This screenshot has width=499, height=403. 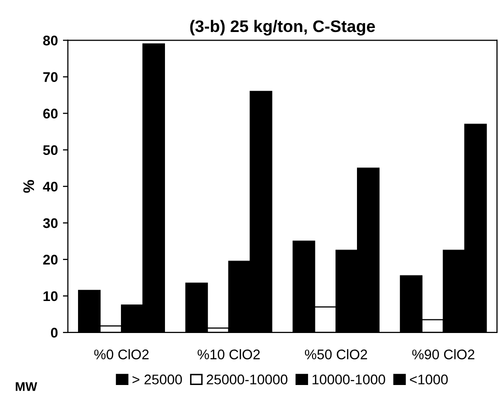 What do you see at coordinates (51, 296) in the screenshot?
I see `y-tick-label: 10` at bounding box center [51, 296].